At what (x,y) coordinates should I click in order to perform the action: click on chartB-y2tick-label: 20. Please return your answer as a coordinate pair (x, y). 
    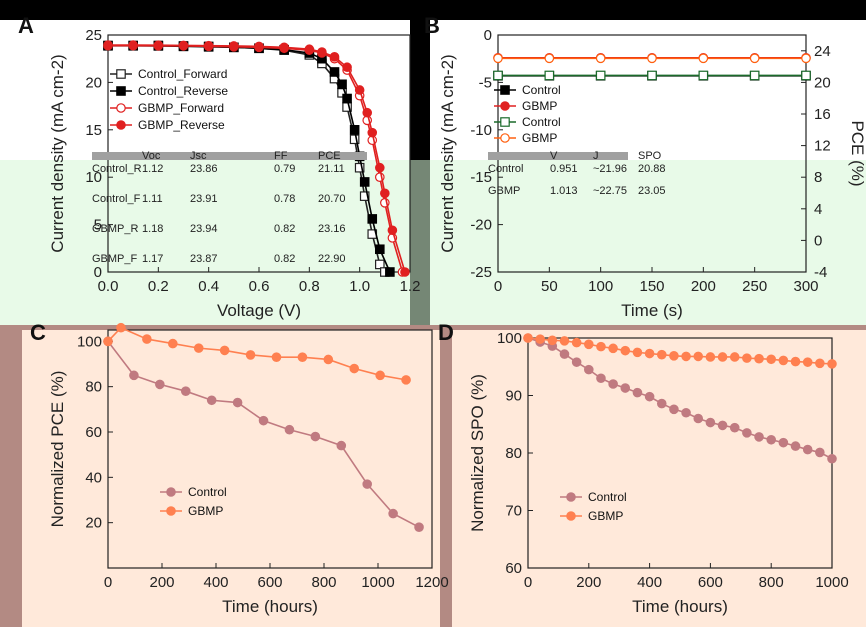
    Looking at the image, I should click on (822, 82).